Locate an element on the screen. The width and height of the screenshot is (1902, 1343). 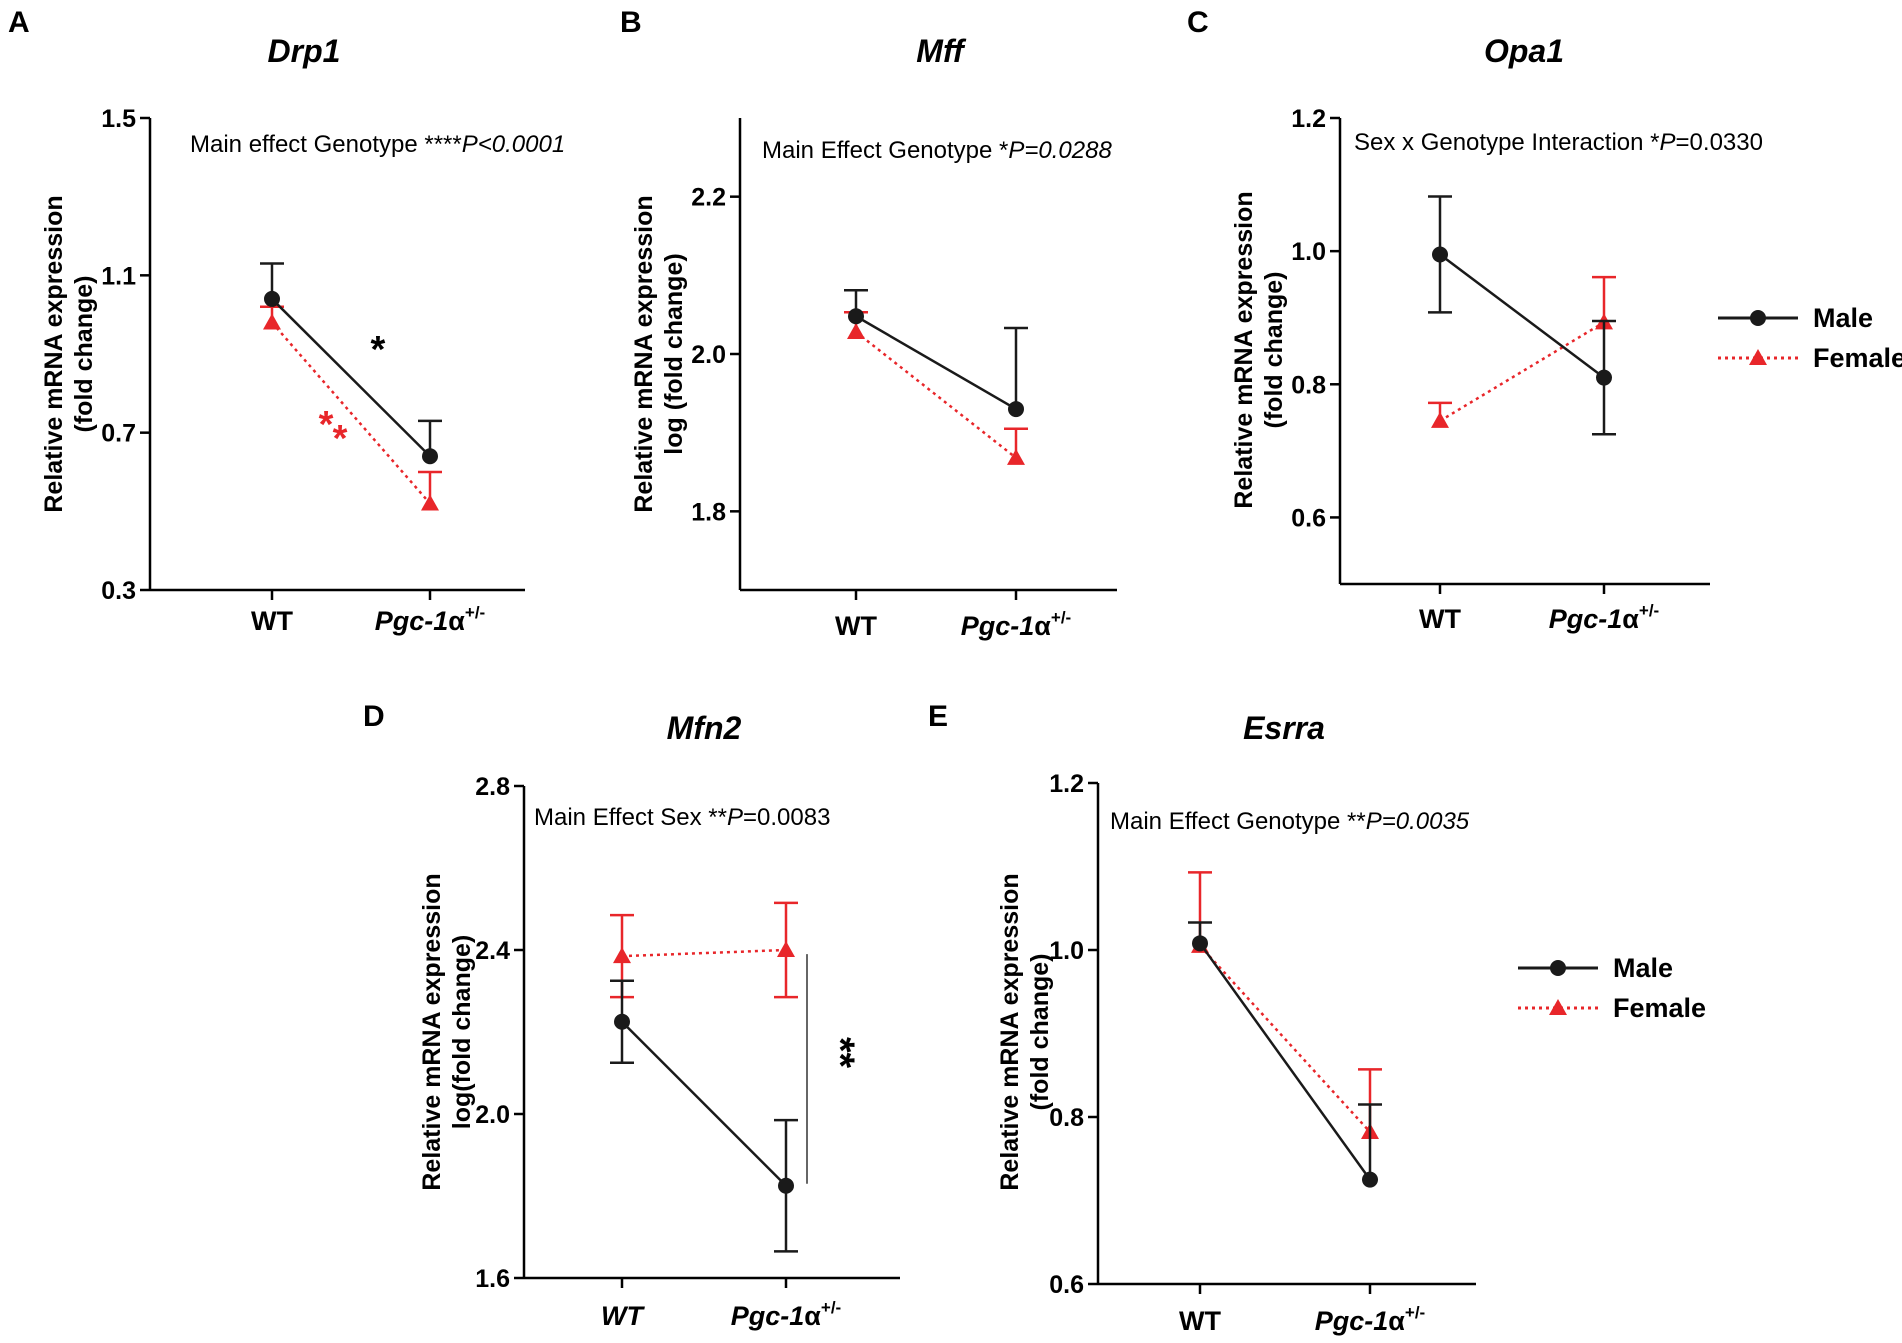
y-tick-label: 2.2 is located at coordinates (708, 198).